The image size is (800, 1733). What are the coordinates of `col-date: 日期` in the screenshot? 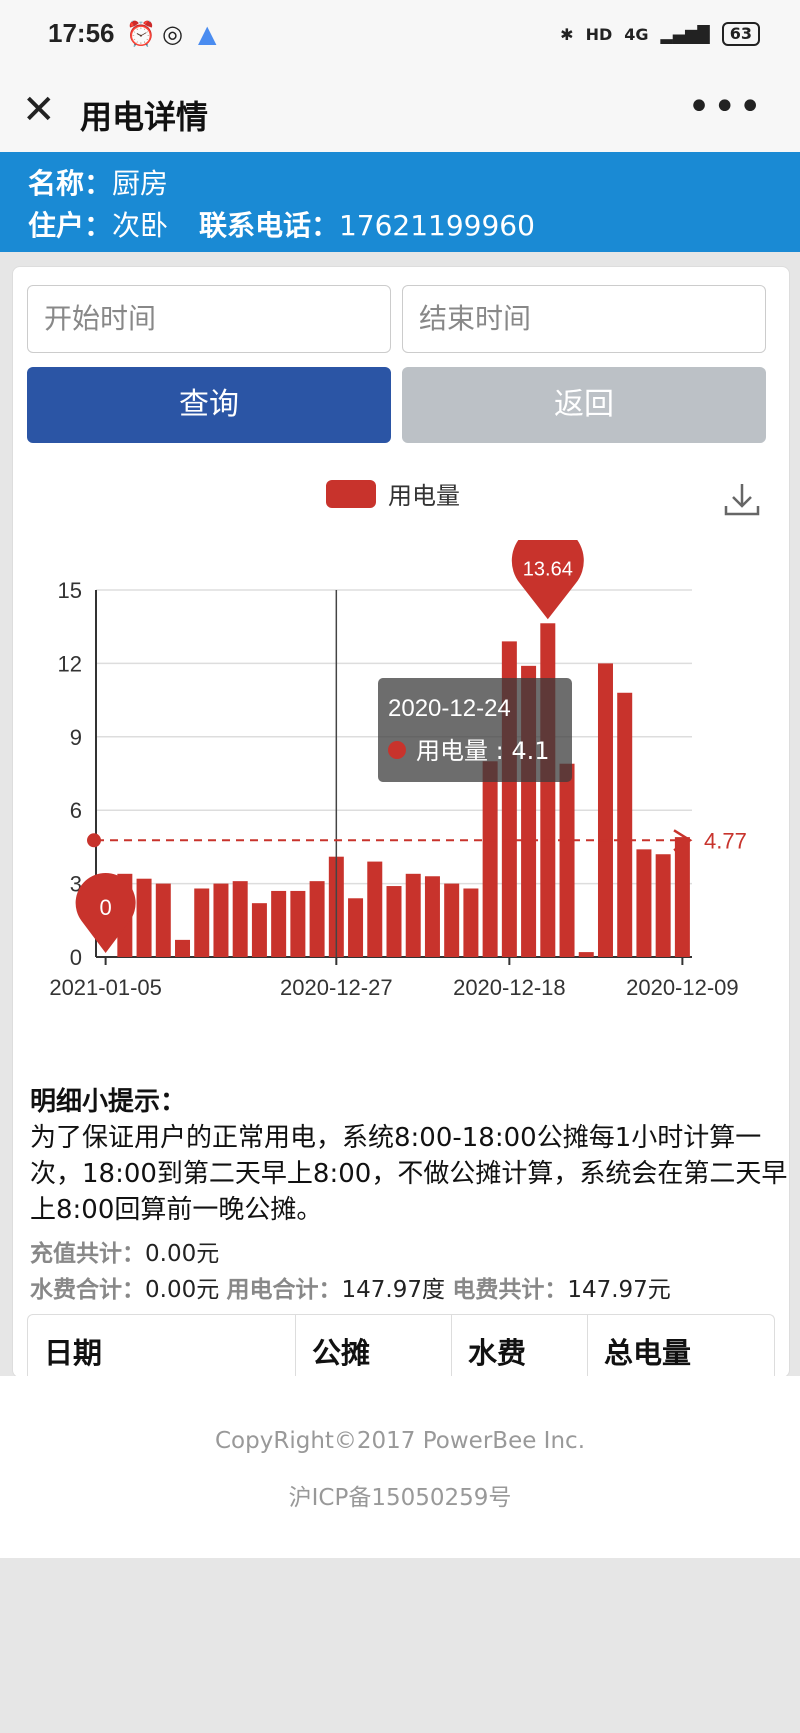 It's located at (162, 1346).